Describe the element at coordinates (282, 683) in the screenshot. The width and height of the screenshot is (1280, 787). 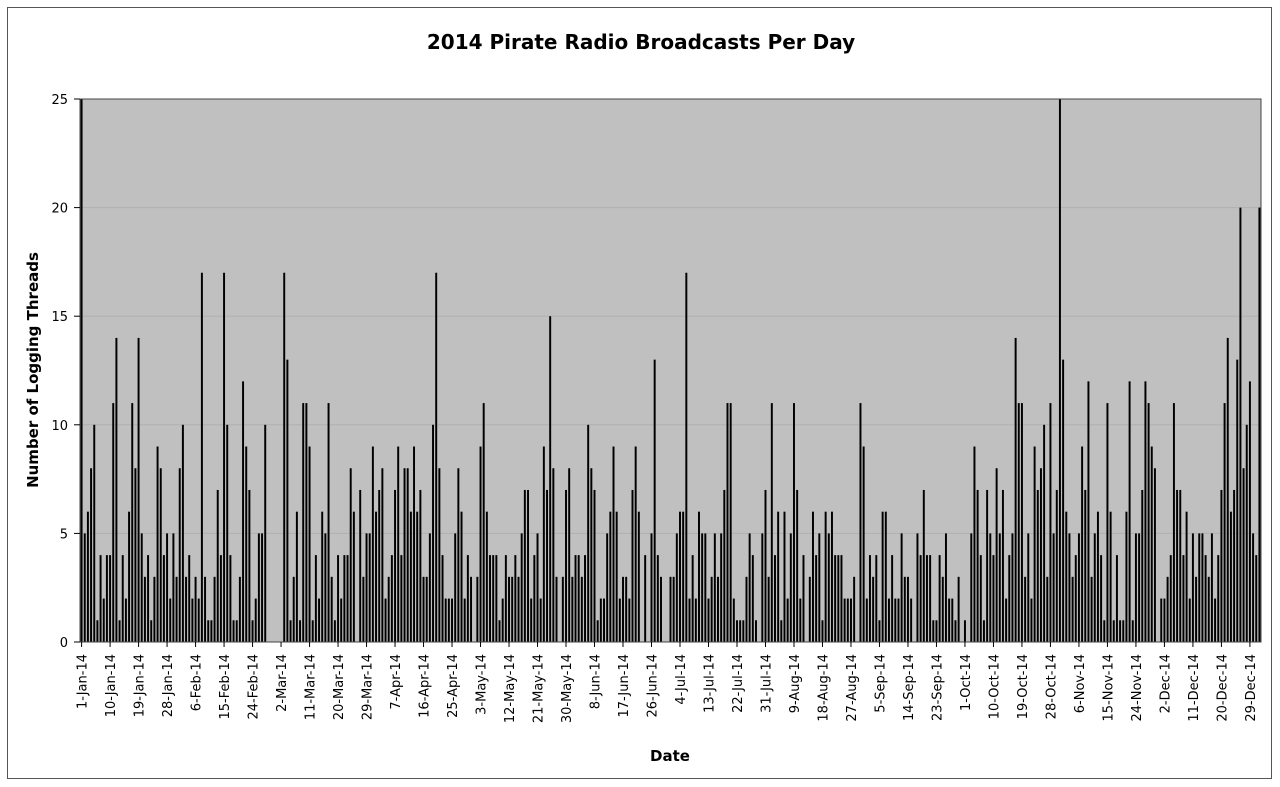
I see `x-tick-label: 2-Mar-14` at that location.